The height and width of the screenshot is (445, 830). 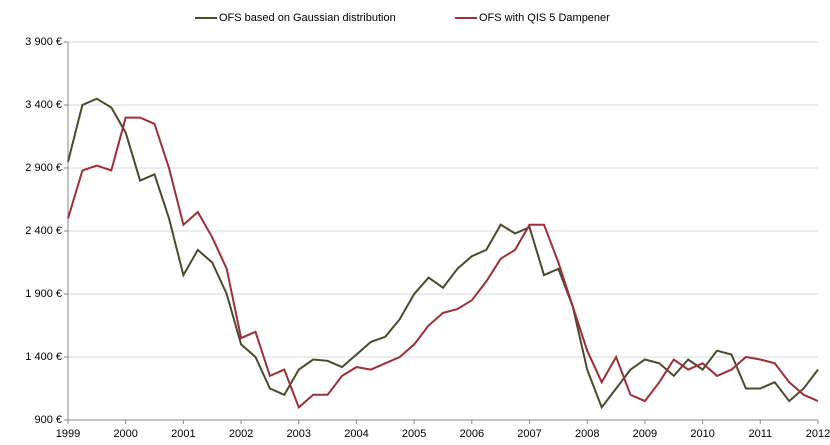 I want to click on legend-label: OFS with QIS 5 Dampener, so click(x=544, y=18).